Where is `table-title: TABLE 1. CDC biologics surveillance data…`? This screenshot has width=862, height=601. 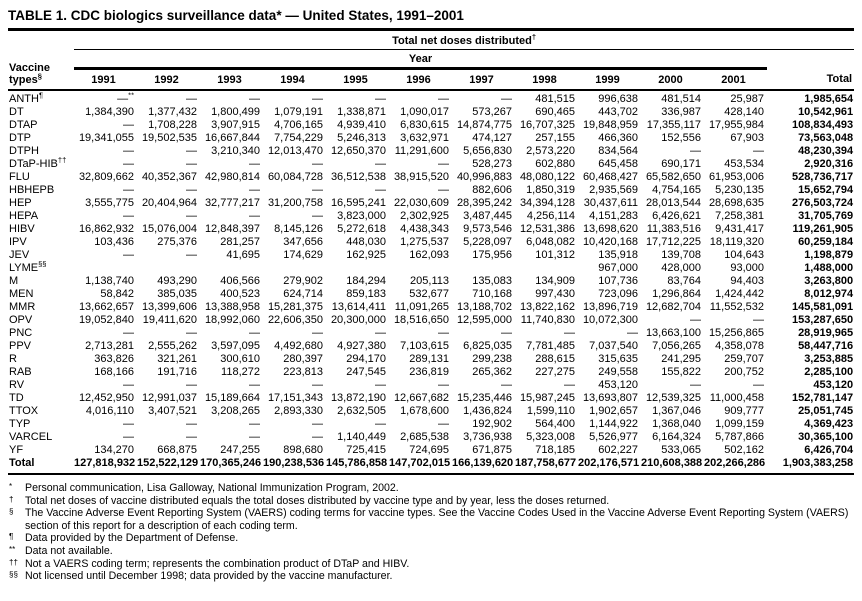 table-title: TABLE 1. CDC biologics surveillance data… is located at coordinates (431, 17).